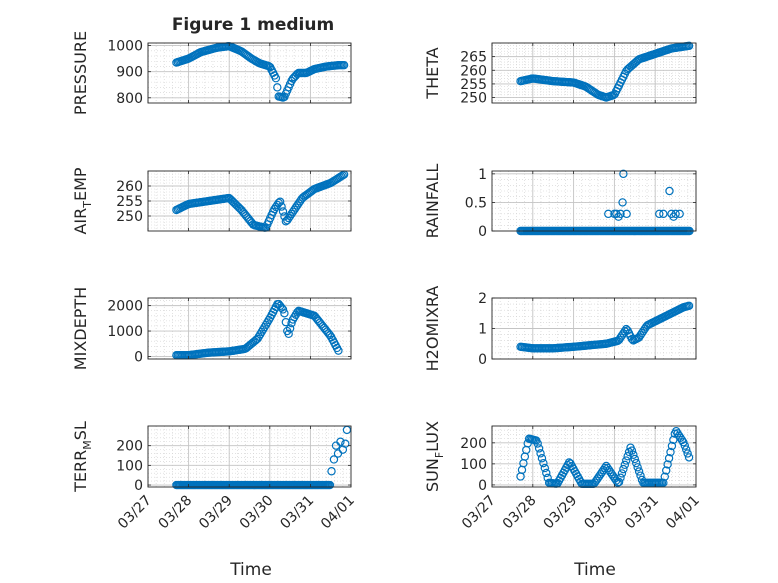  Describe the element at coordinates (439, 455) in the screenshot. I see `y-axis-label-subscript: F` at that location.